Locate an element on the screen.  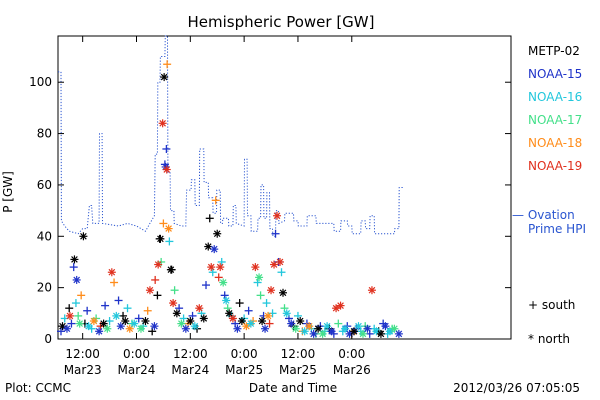
y-tick-label: 80 is located at coordinates (44, 134).